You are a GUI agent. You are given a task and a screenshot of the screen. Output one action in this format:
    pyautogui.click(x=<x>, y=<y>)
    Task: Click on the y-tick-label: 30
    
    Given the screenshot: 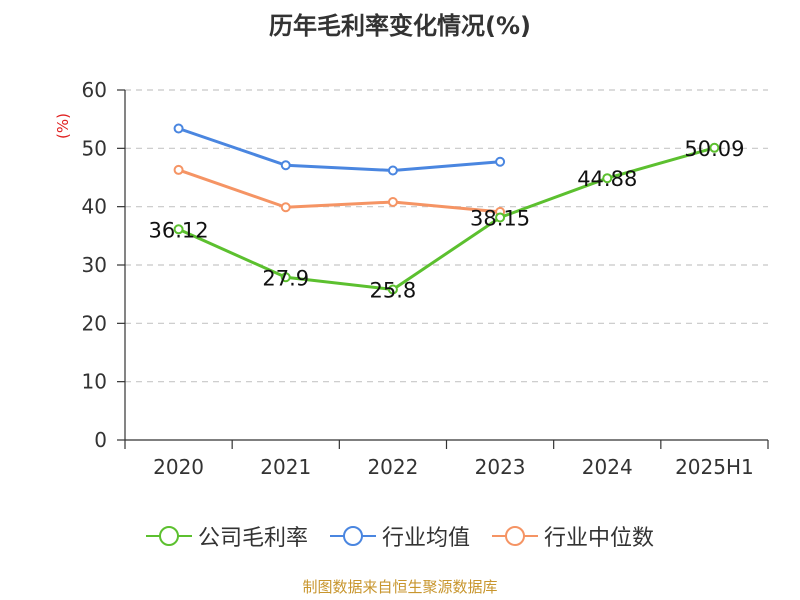 What is the action you would take?
    pyautogui.click(x=94, y=265)
    